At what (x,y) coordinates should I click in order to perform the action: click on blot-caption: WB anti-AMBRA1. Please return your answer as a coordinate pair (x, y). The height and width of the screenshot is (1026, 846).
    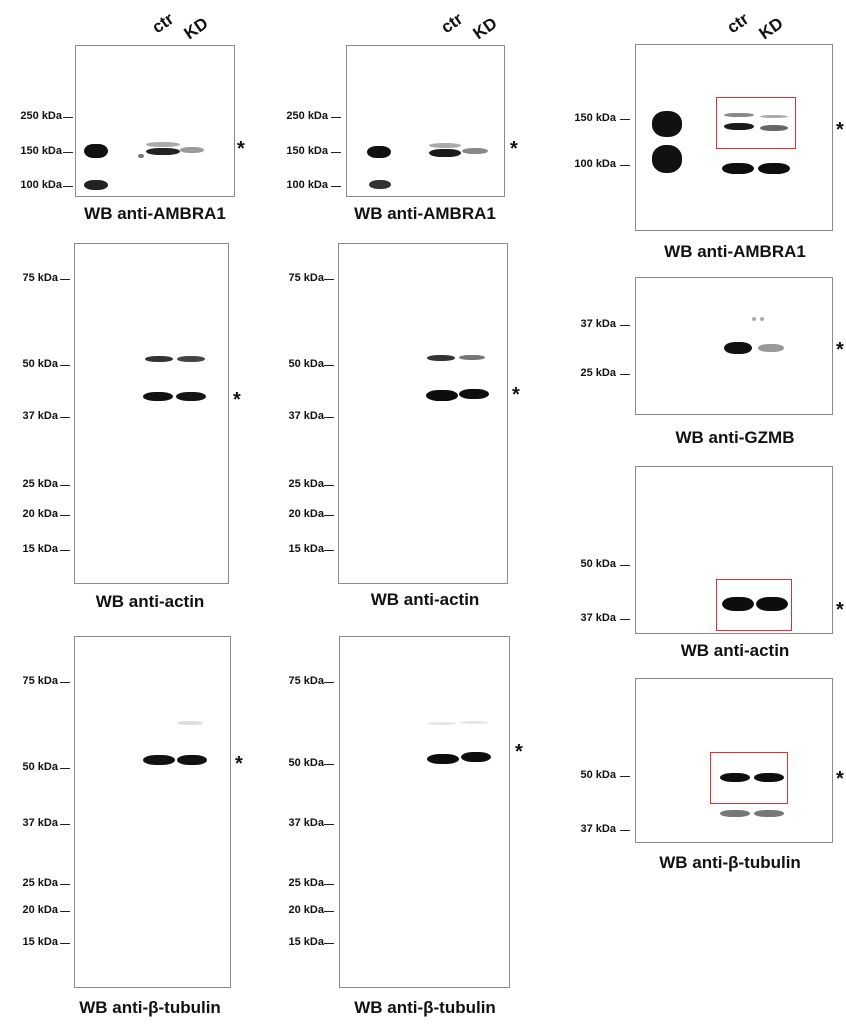
    Looking at the image, I should click on (425, 213).